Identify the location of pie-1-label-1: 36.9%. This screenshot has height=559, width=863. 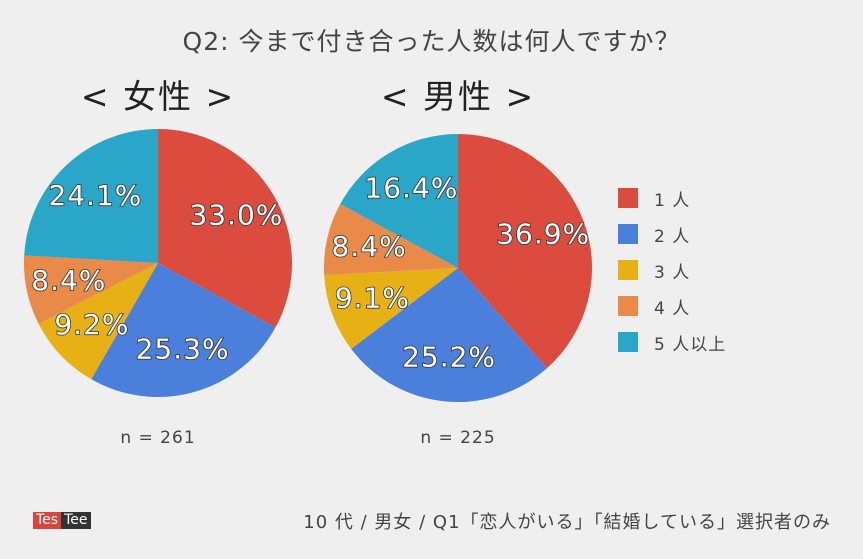
(543, 234).